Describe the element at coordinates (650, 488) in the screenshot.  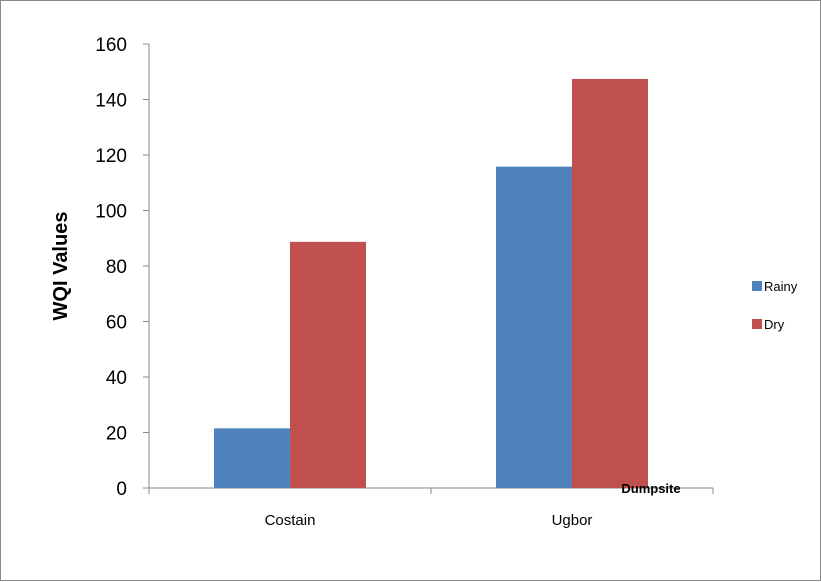
I see `x-axis-label: Dumpsite` at that location.